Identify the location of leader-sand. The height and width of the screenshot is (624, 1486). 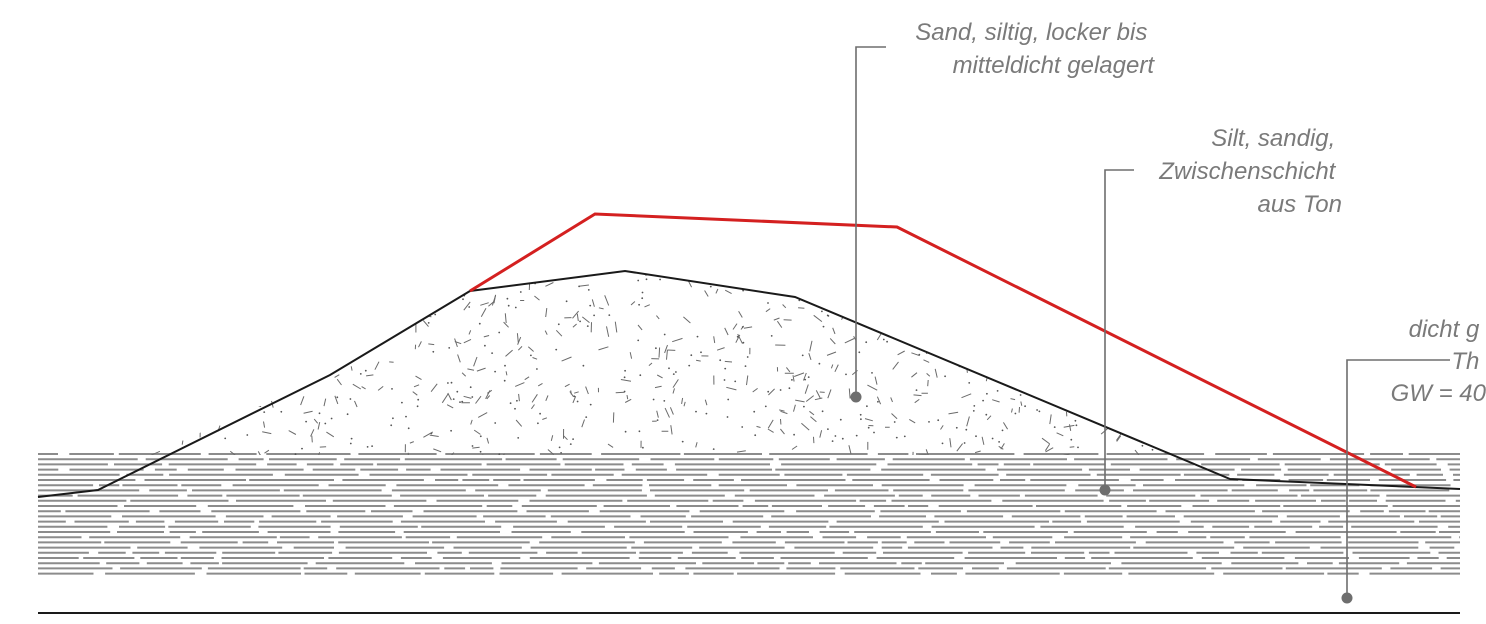
(868, 224).